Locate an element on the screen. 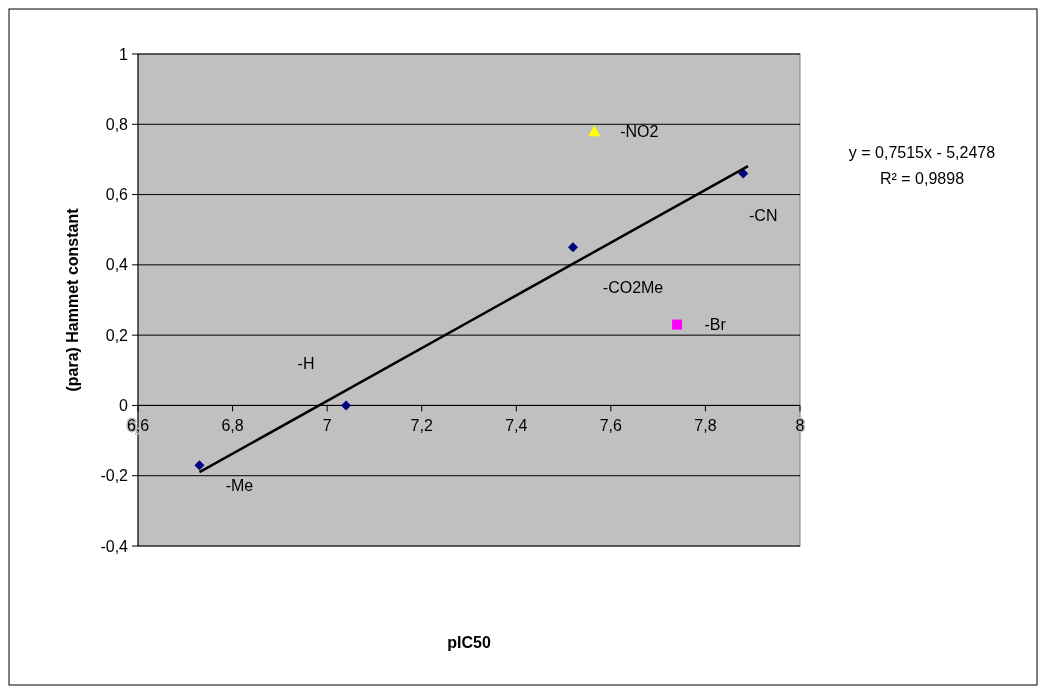 The image size is (1048, 686). y-axis-title: (para) Hammet constant is located at coordinates (72, 299).